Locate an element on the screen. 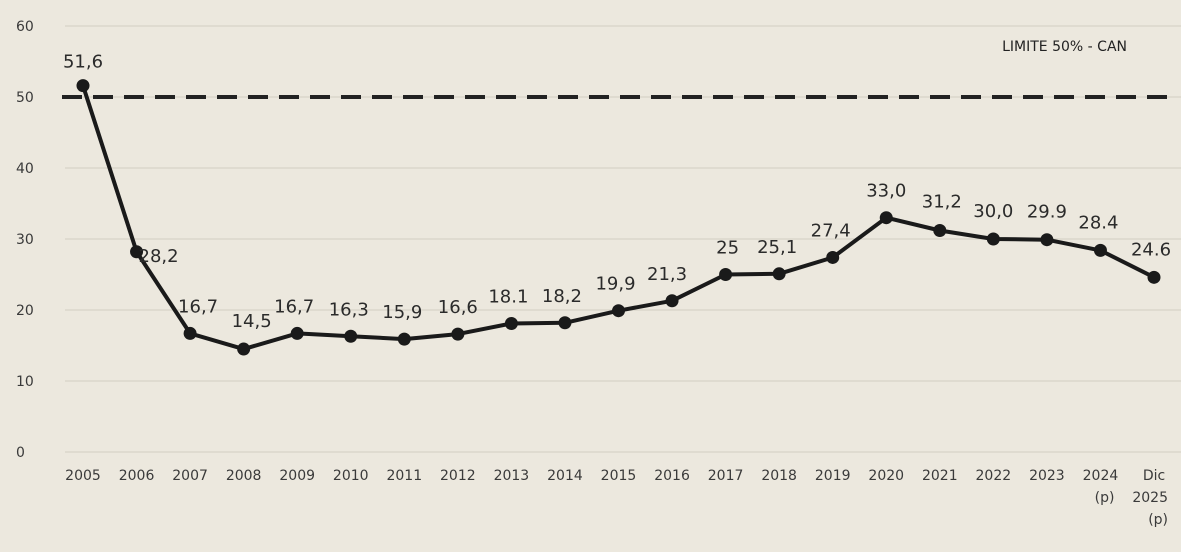 The width and height of the screenshot is (1181, 552). x-tick-label-2009-0: 2009 is located at coordinates (297, 476).